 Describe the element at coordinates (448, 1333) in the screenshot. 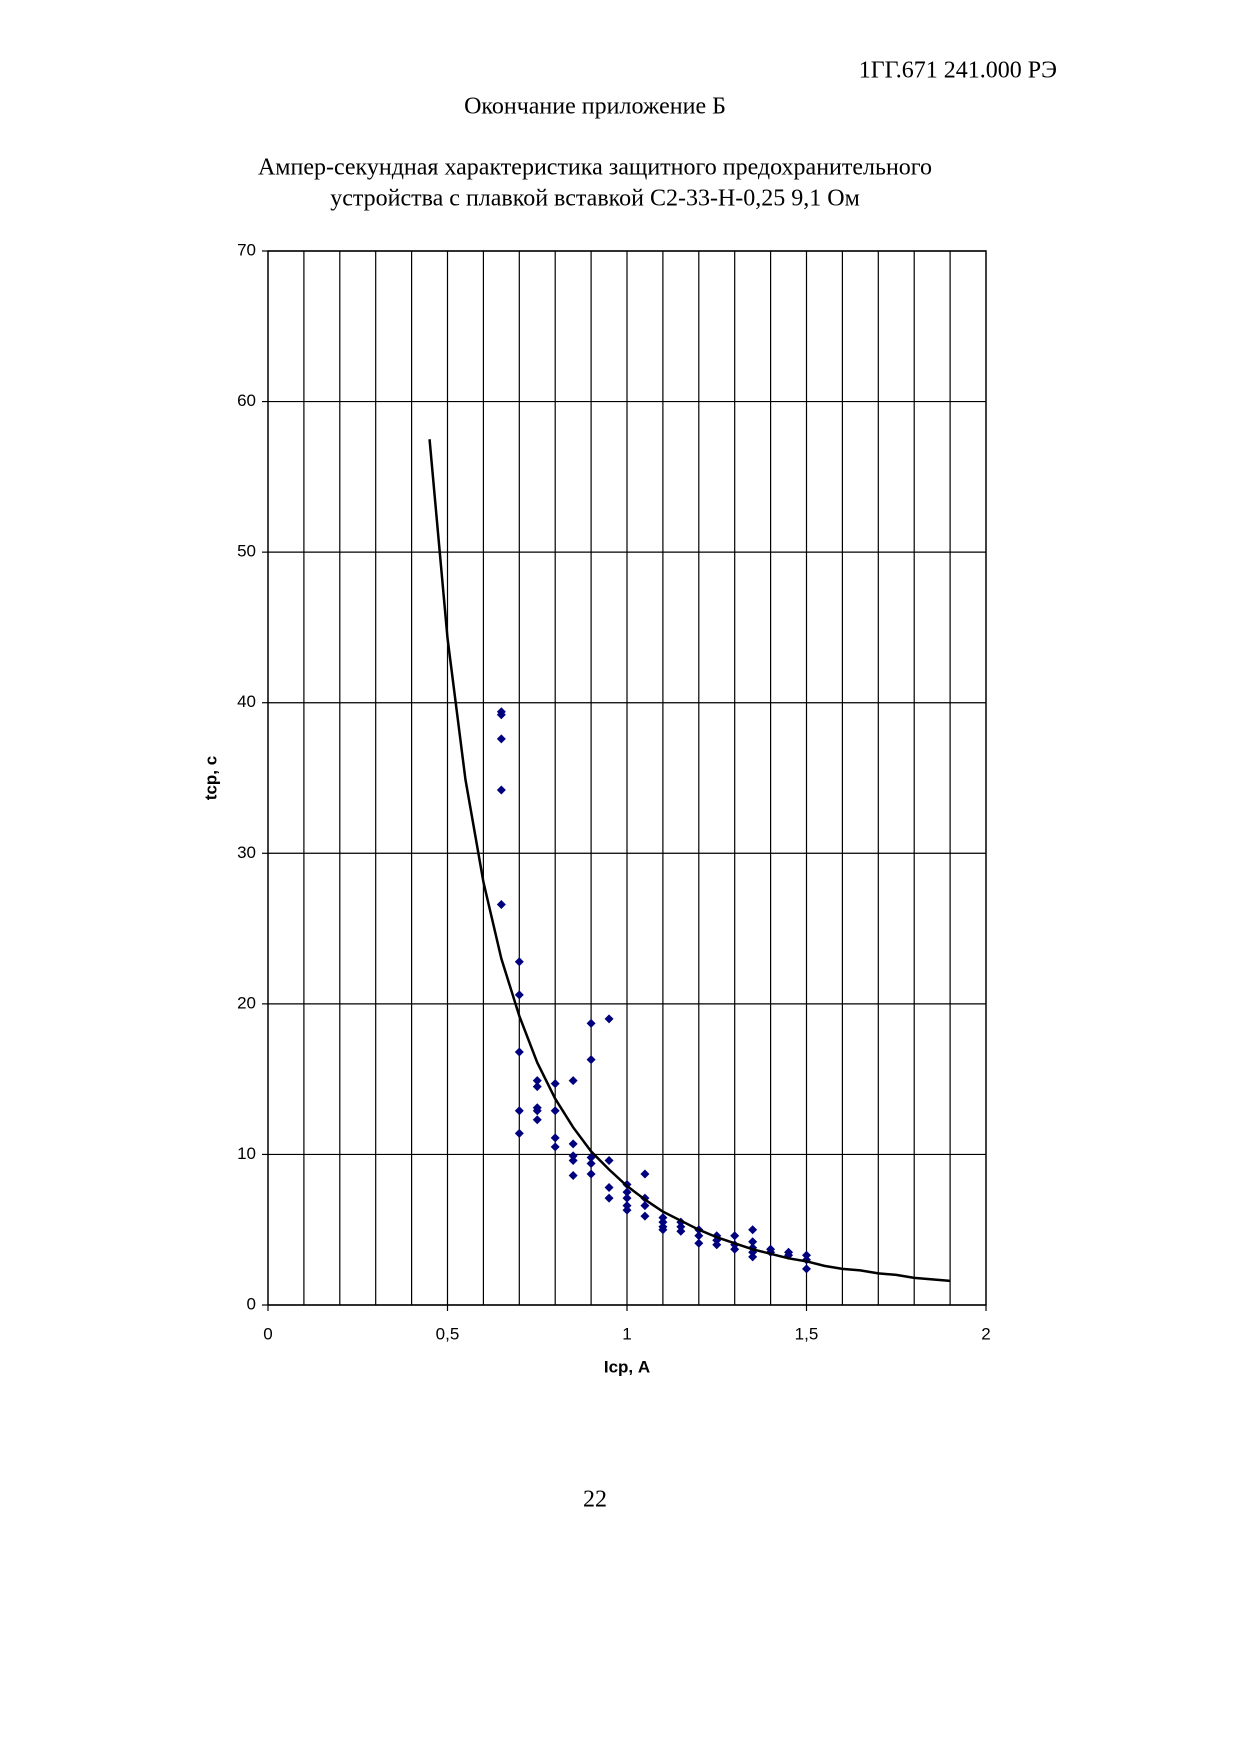

I see `x-tick-label: 0,5` at that location.